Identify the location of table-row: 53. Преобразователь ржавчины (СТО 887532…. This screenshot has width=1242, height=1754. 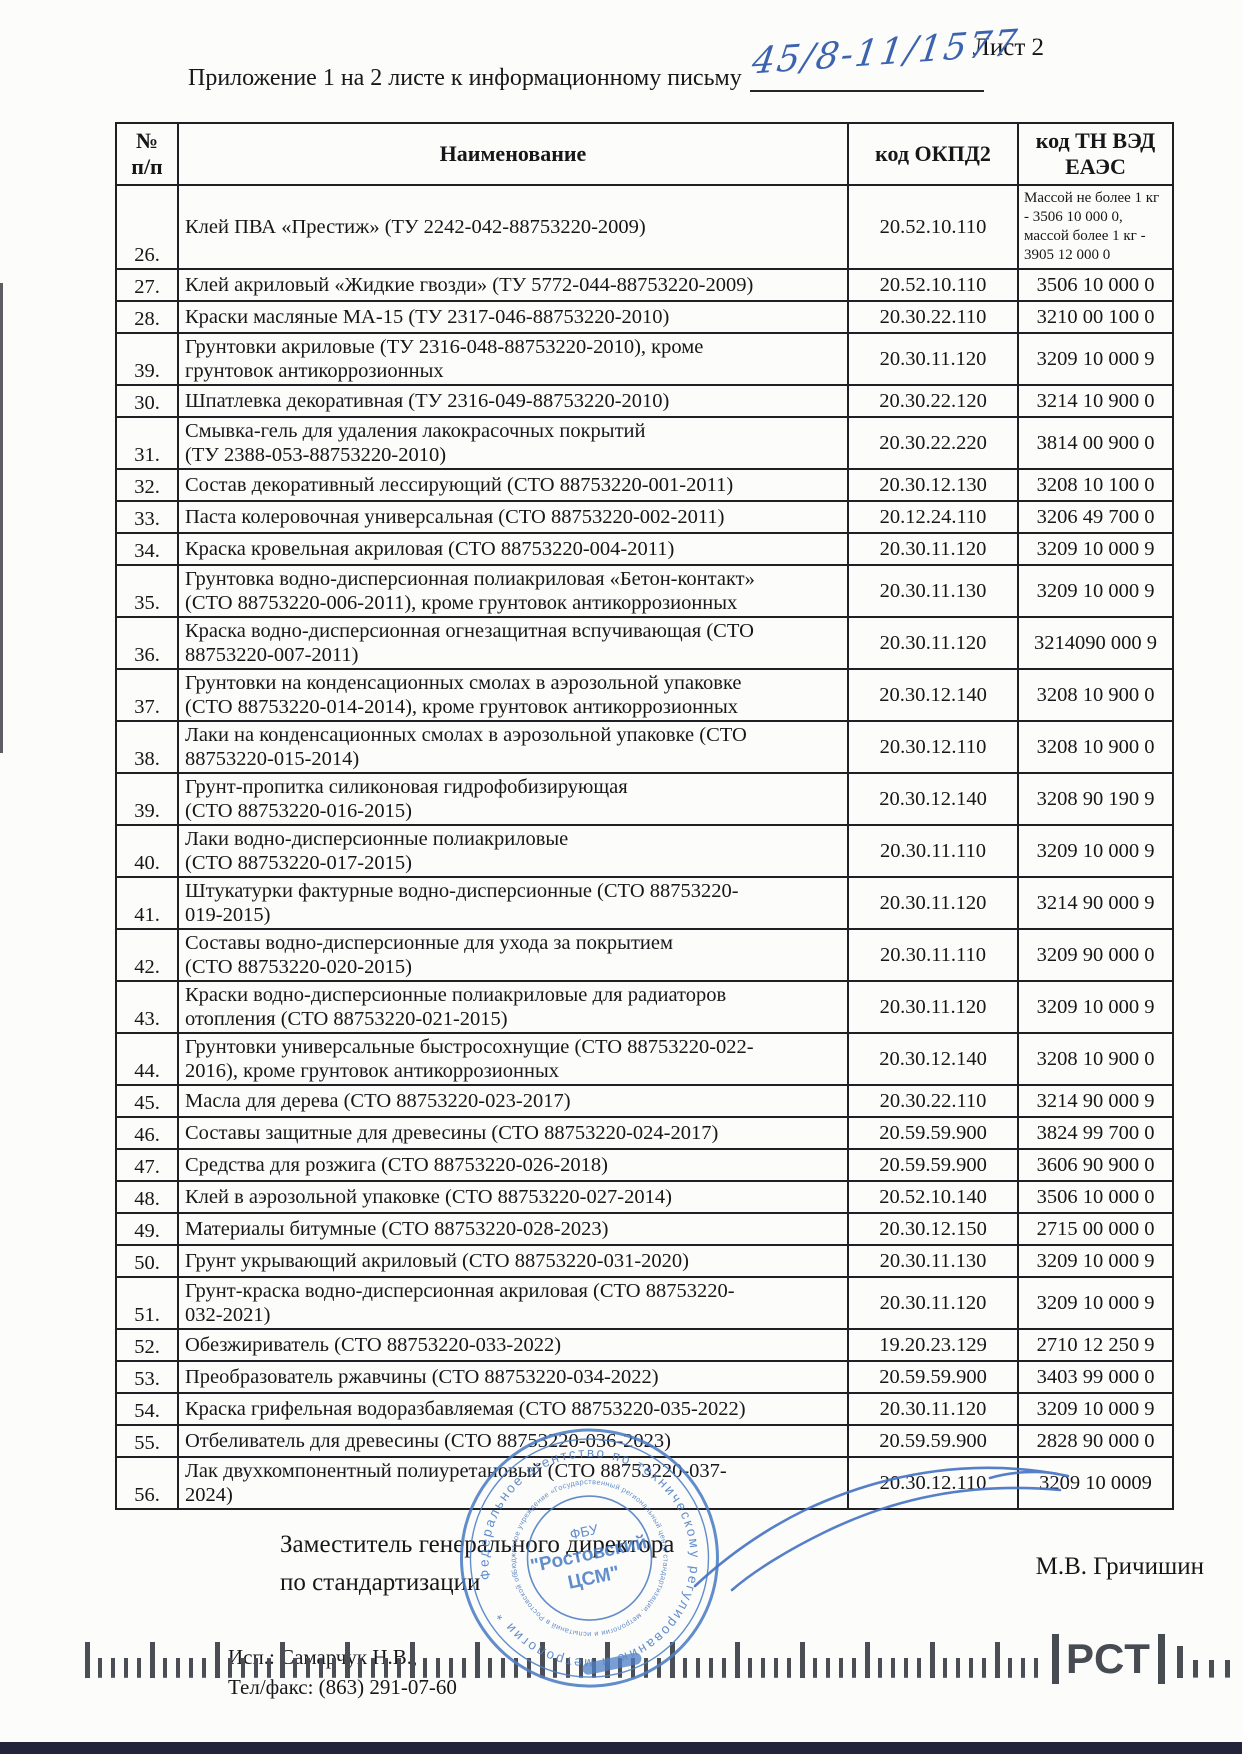
(644, 1377).